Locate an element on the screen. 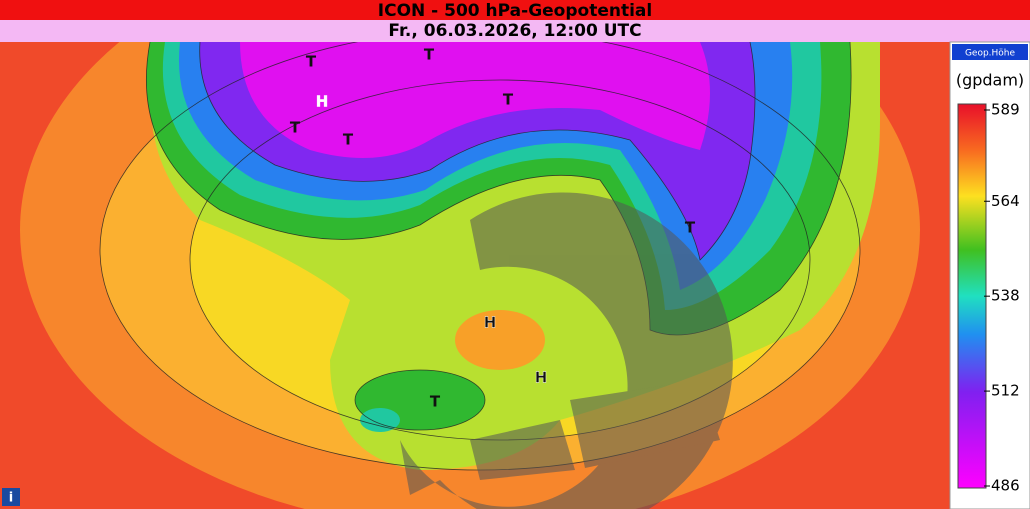 The width and height of the screenshot is (1030, 509). title: ICON - 500 hPa-Geopotential is located at coordinates (515, 11).